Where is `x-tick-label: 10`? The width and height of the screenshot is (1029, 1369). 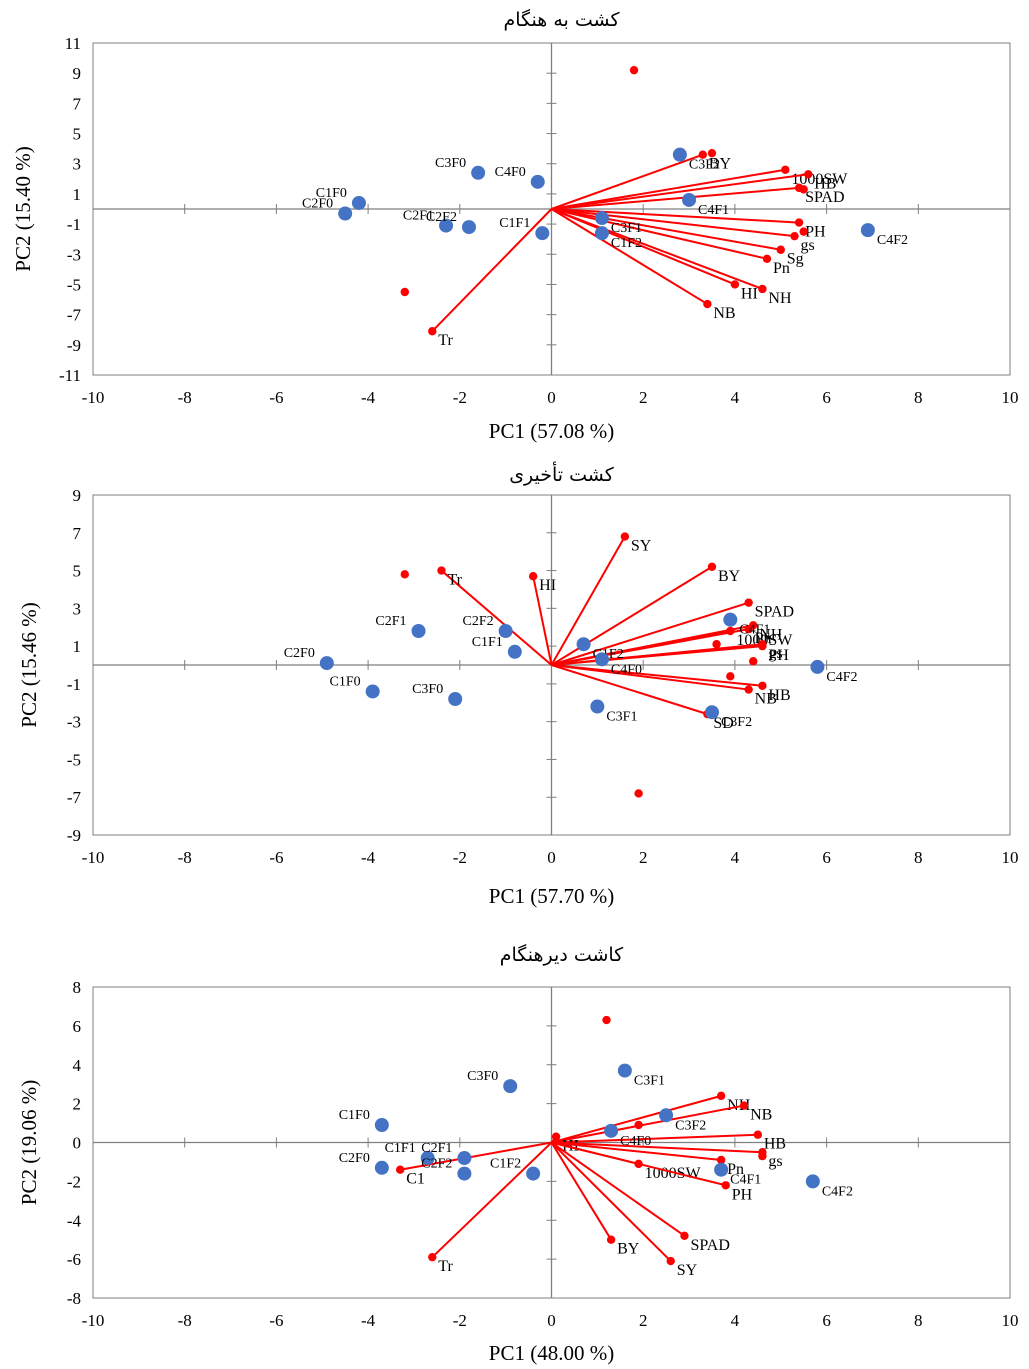 x-tick-label: 10 is located at coordinates (1010, 857).